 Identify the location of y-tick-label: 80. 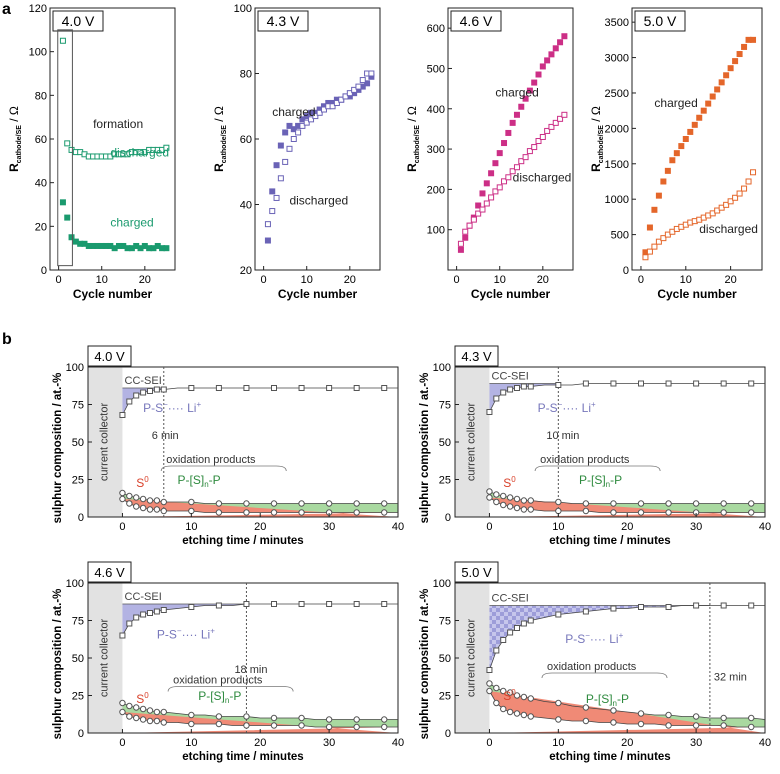
(246, 75).